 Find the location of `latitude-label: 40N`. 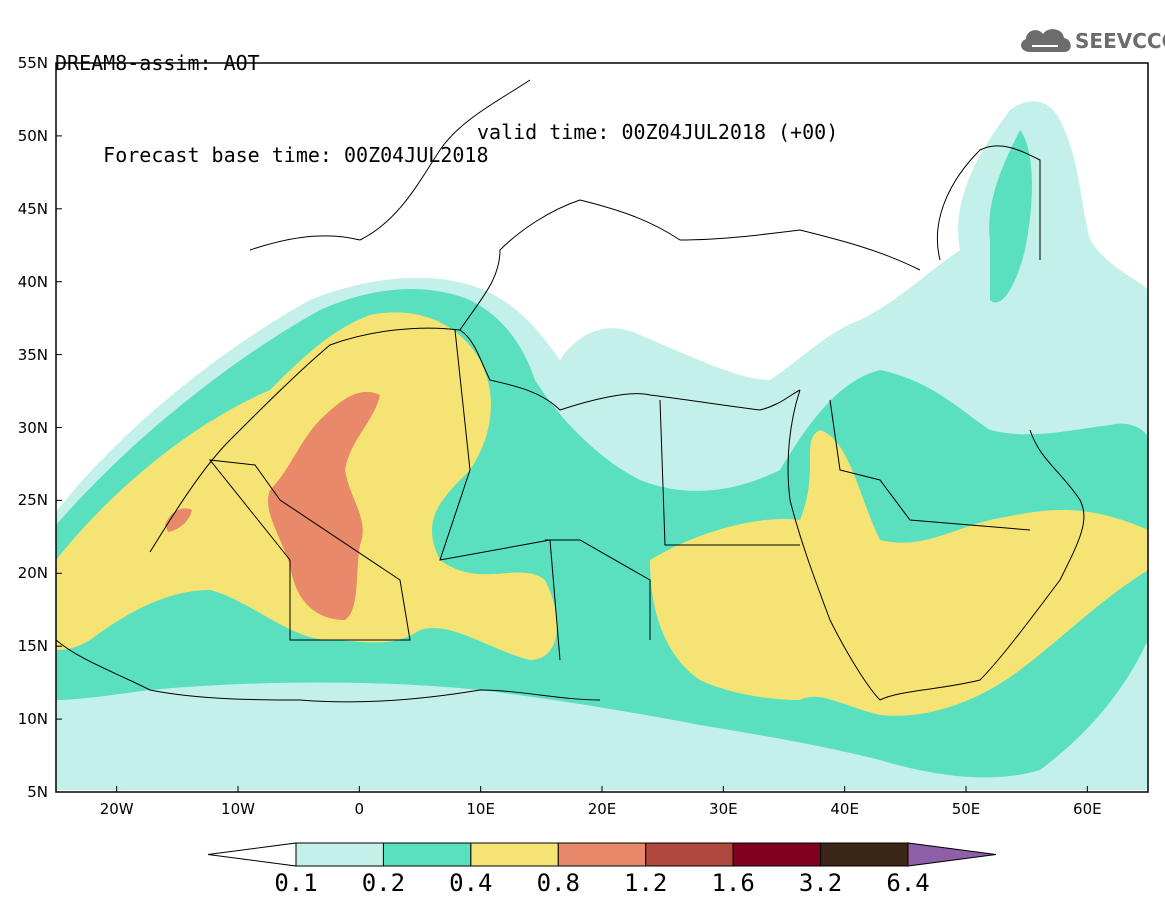

latitude-label: 40N is located at coordinates (32, 281).